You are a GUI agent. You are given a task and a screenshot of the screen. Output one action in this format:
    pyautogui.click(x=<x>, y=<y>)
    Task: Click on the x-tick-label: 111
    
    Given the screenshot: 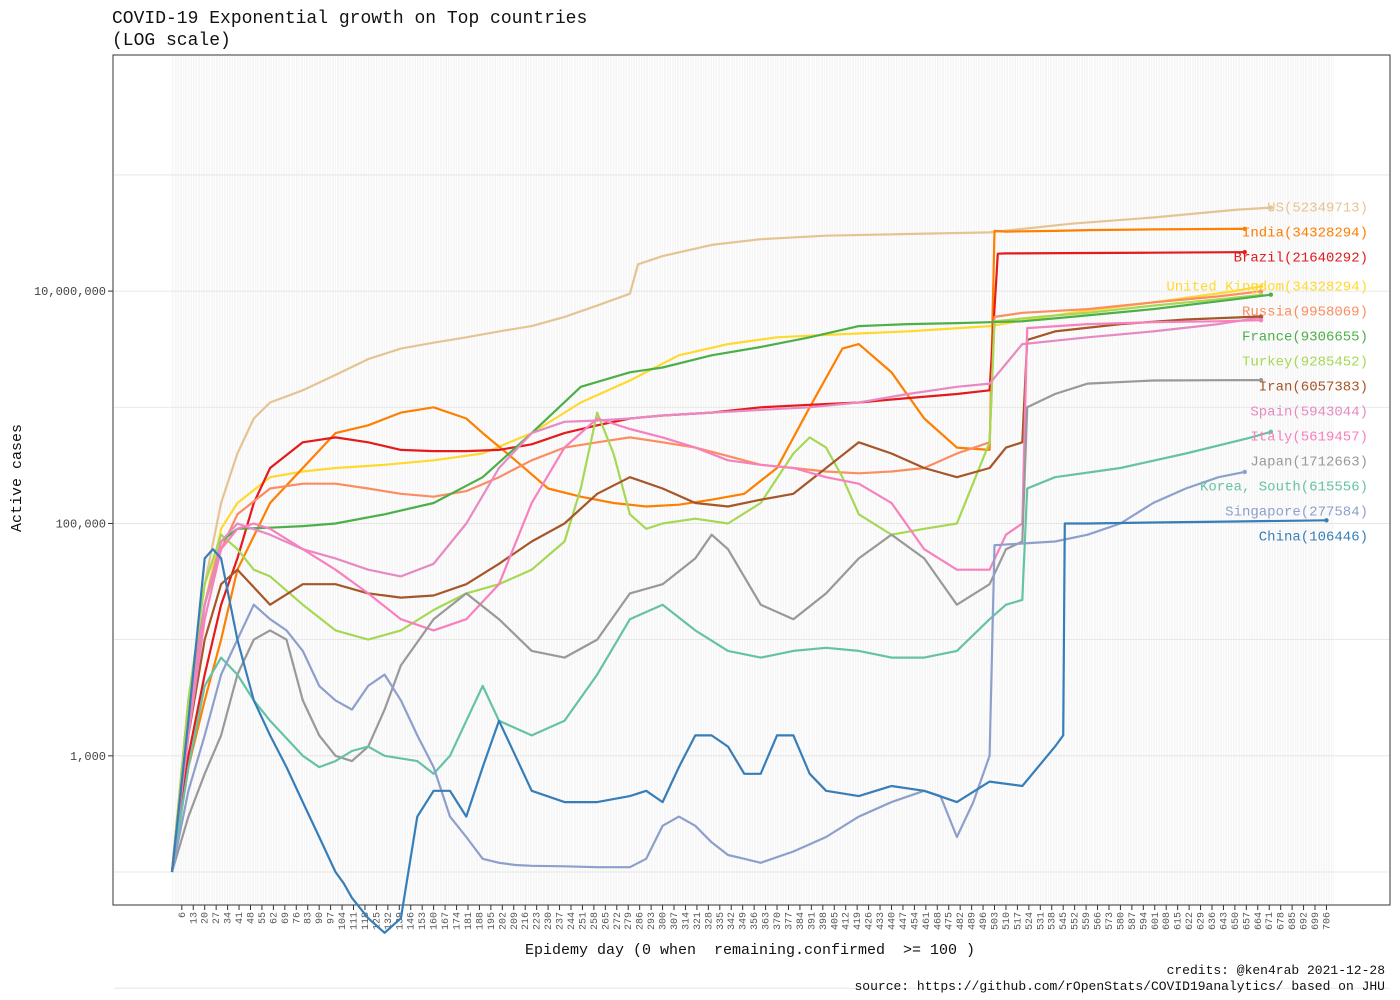 What is the action you would take?
    pyautogui.click(x=355, y=921)
    